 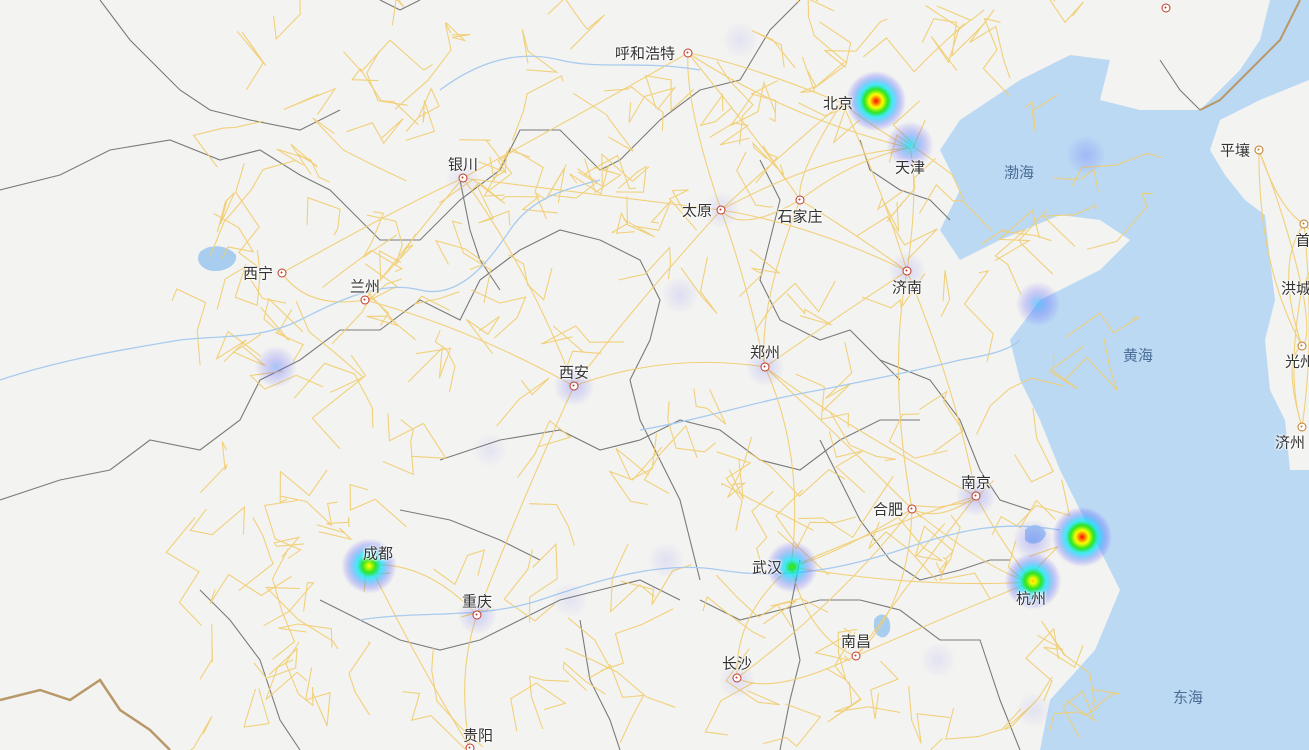 I want to click on city-label: 首, so click(x=1302, y=240).